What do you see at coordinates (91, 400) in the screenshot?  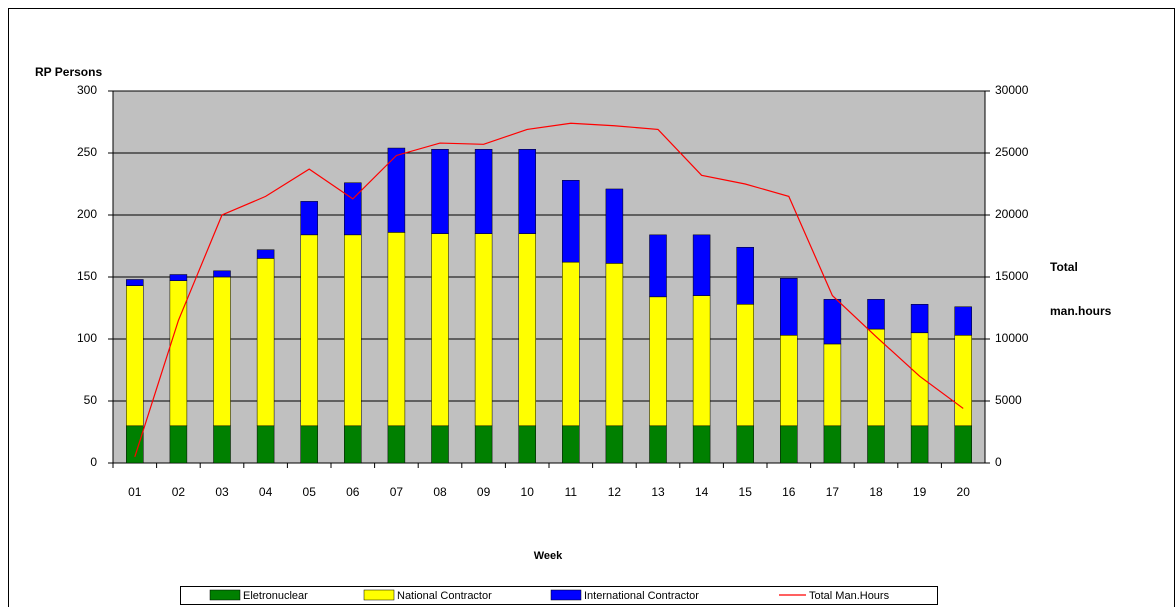 I see `y-tick-label: 50` at bounding box center [91, 400].